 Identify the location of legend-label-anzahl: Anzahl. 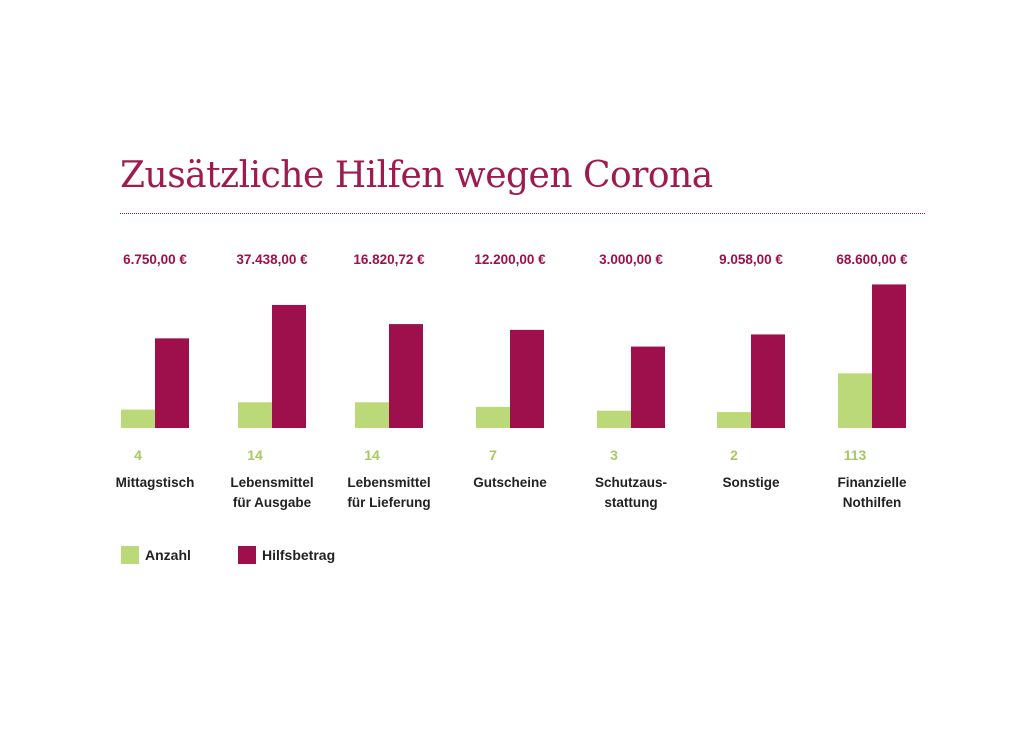
(168, 555).